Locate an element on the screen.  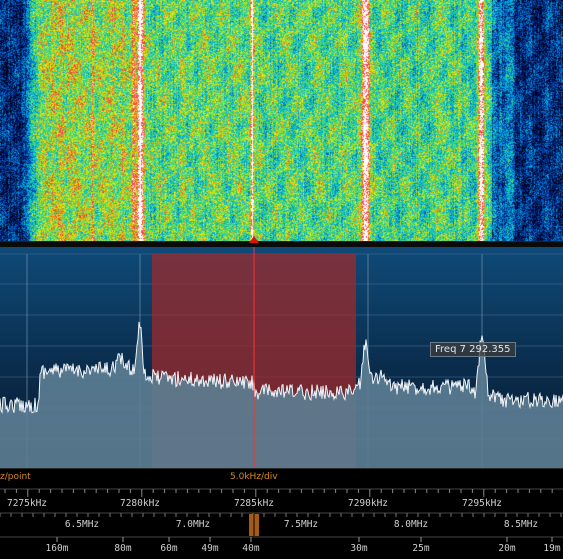
mhz-label-4: 8.5MHz is located at coordinates (521, 524).